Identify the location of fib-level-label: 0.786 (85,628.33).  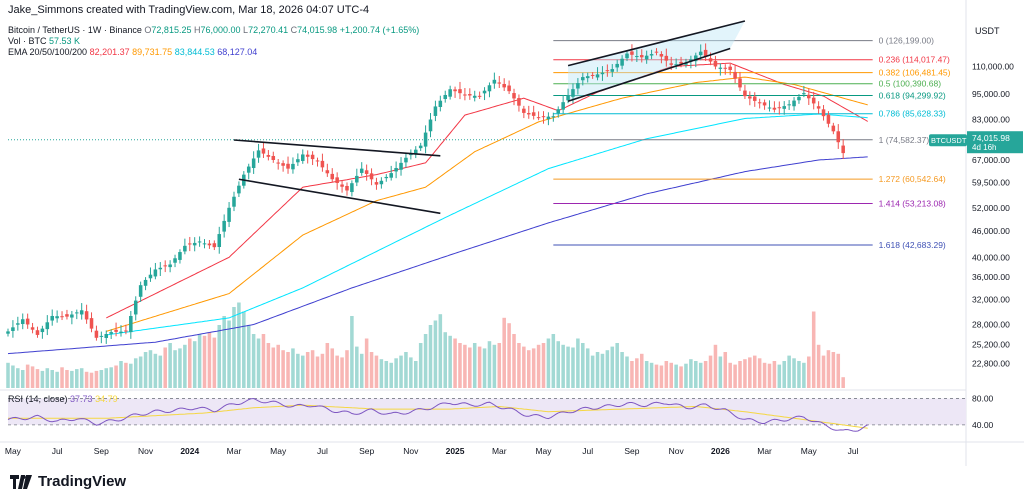
(912, 114).